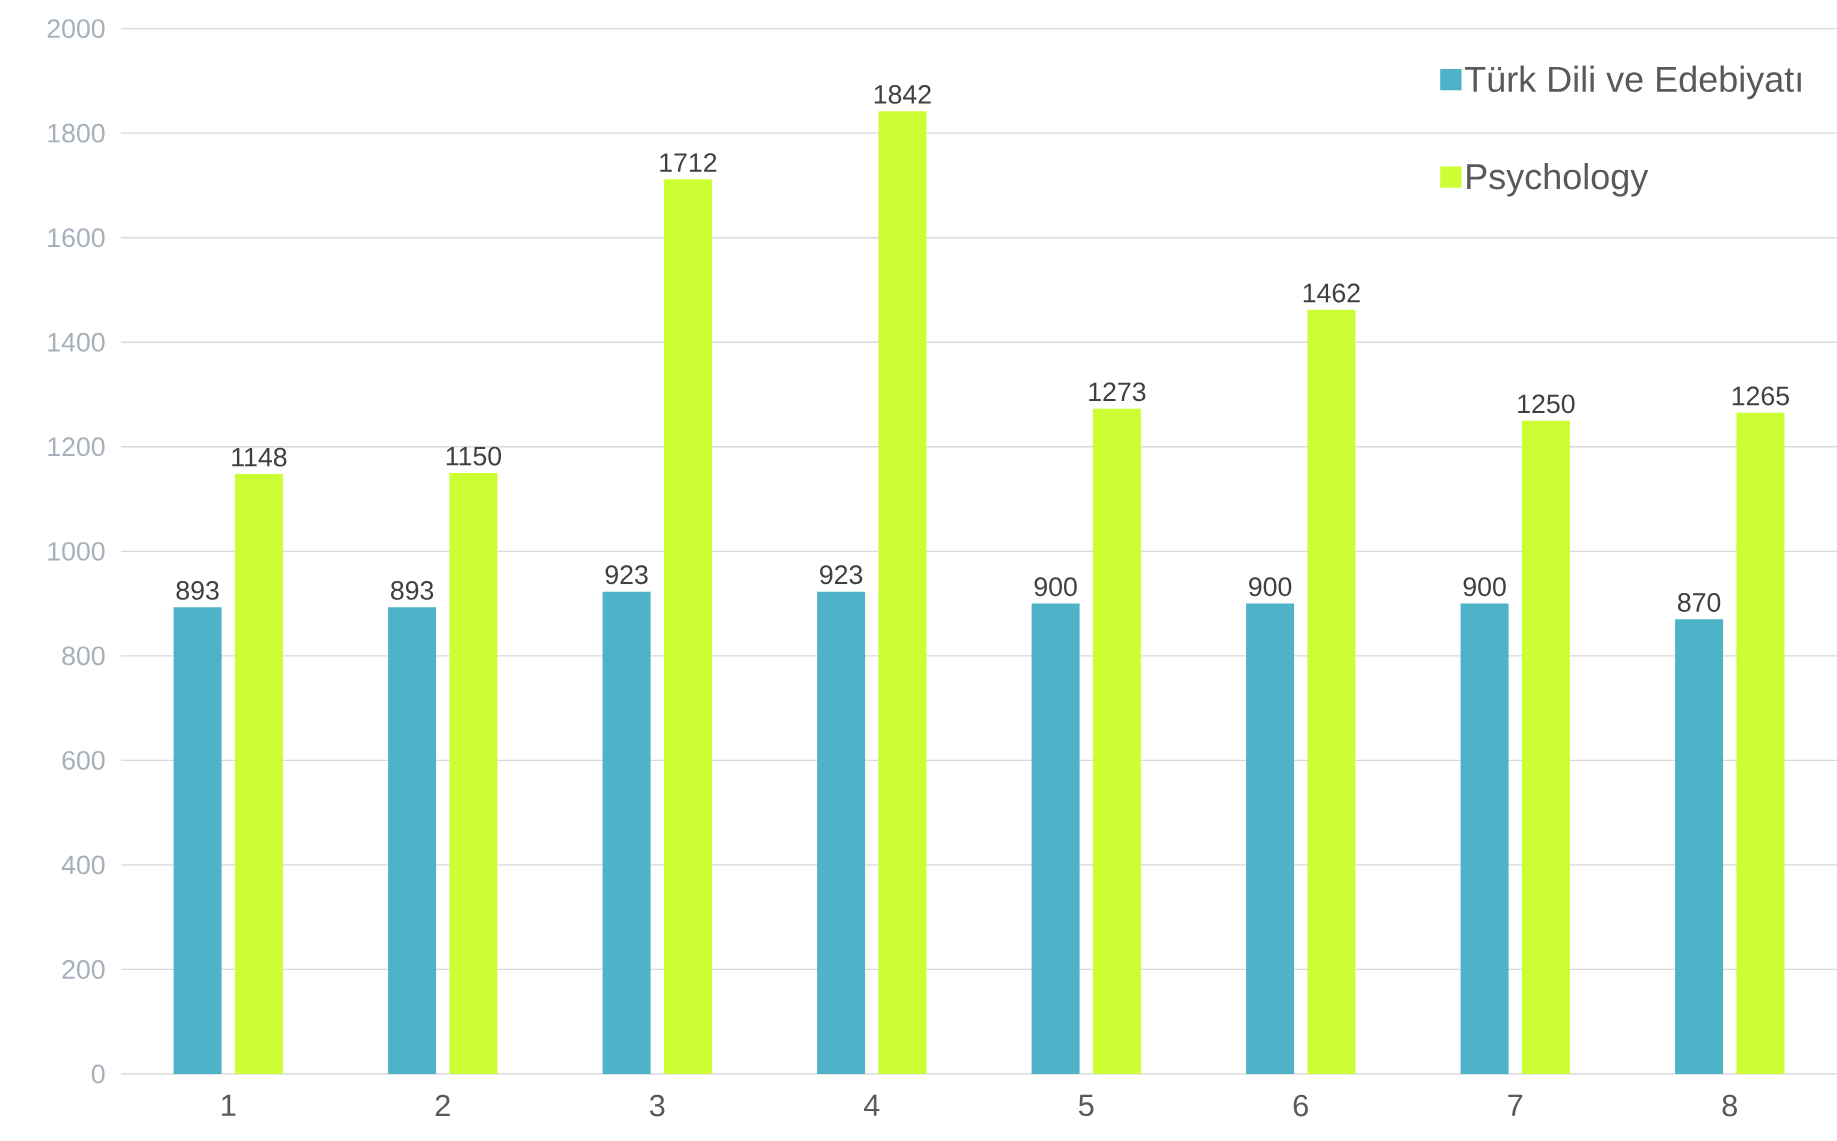 The width and height of the screenshot is (1837, 1141). I want to click on y-tick-label: 400, so click(83, 865).